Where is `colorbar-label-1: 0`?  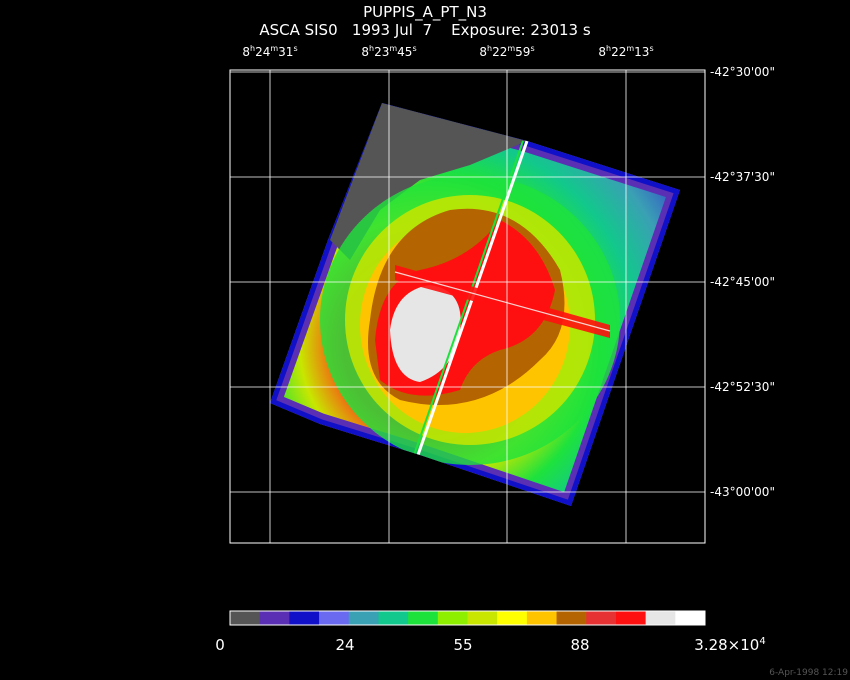 colorbar-label-1: 0 is located at coordinates (220, 645).